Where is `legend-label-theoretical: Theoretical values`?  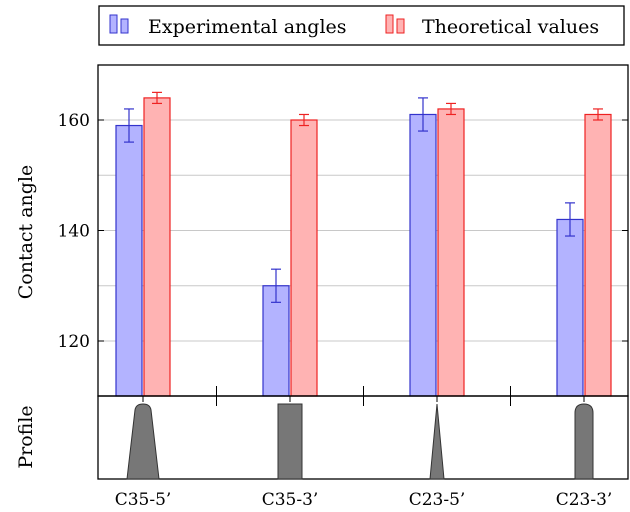
legend-label-theoretical: Theoretical values is located at coordinates (510, 27).